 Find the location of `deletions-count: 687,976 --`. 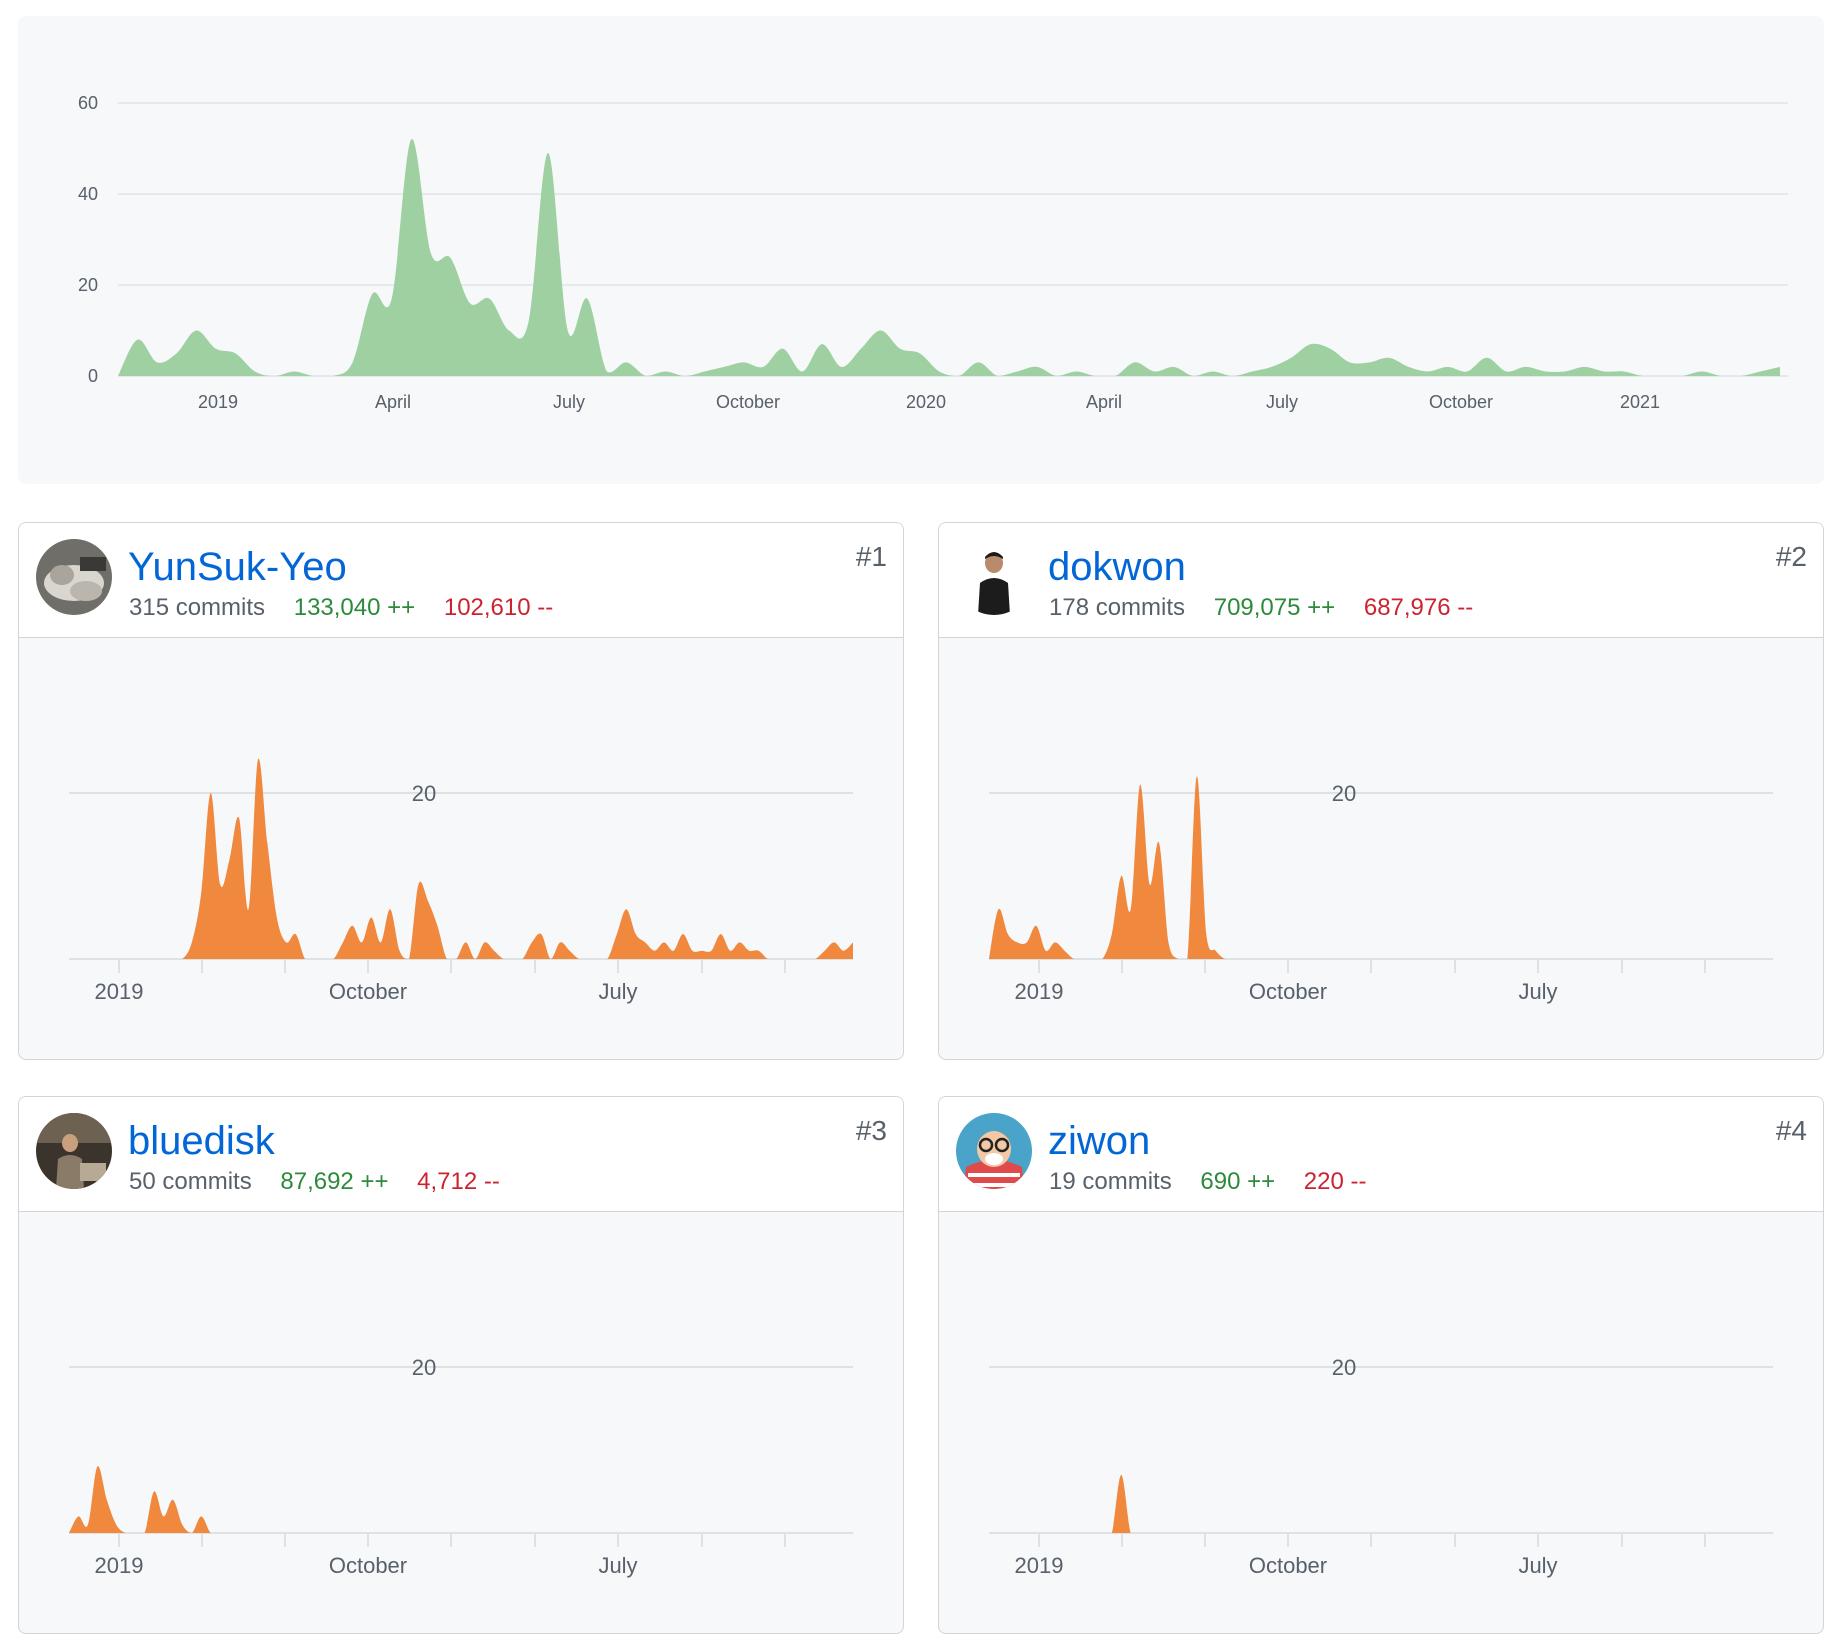

deletions-count: 687,976 -- is located at coordinates (1418, 607).